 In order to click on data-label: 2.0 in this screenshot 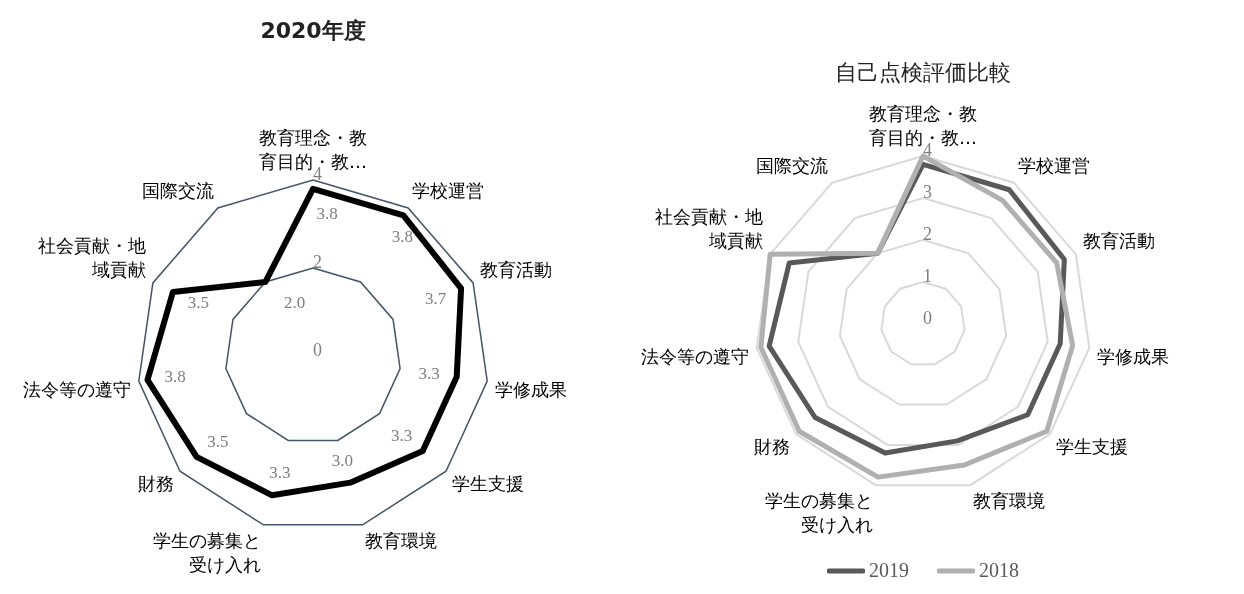, I will do `click(294, 303)`.